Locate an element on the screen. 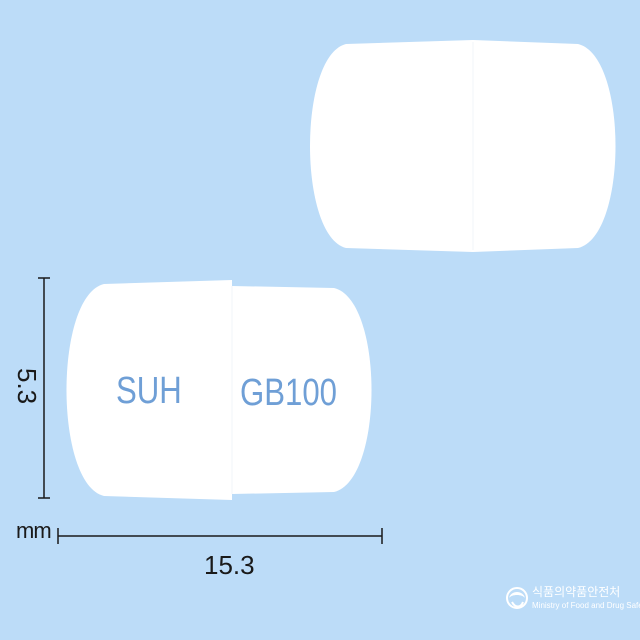 The image size is (640, 640). mfds-logo-icon is located at coordinates (517, 598).